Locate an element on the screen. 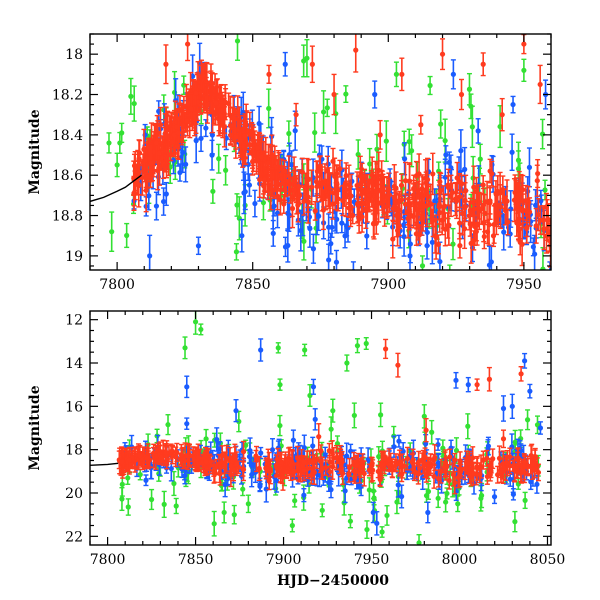  y-tick-label: 18.6 is located at coordinates (67, 176).